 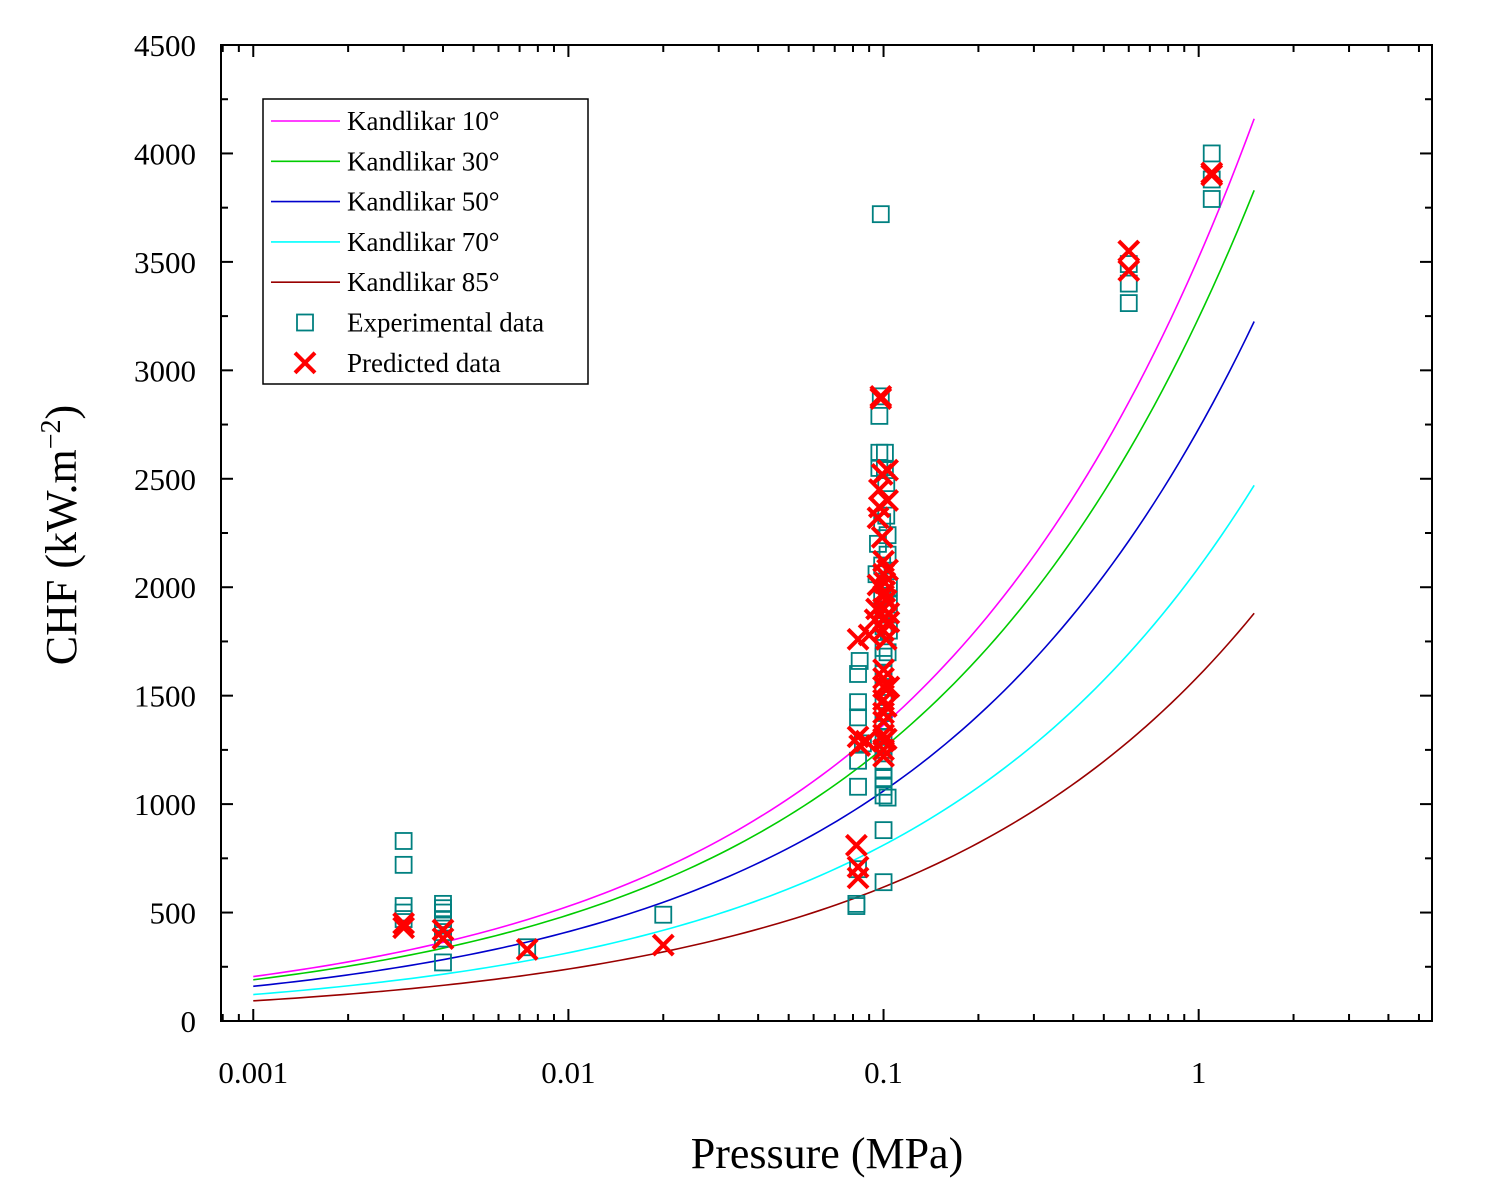 What do you see at coordinates (165, 587) in the screenshot?
I see `y-tick-label: 2000` at bounding box center [165, 587].